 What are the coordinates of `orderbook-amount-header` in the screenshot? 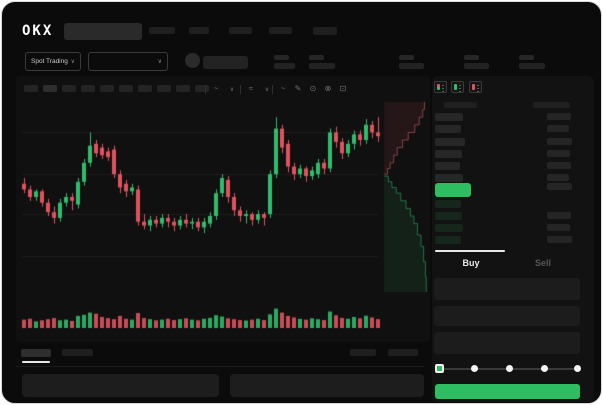 It's located at (551, 105).